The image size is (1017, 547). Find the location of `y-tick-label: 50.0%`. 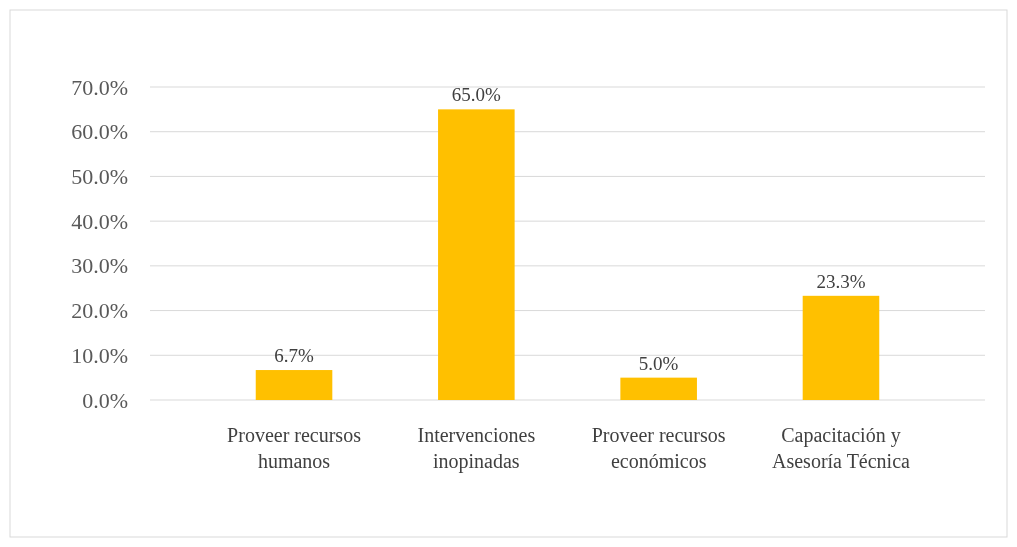

y-tick-label: 50.0% is located at coordinates (99, 176).